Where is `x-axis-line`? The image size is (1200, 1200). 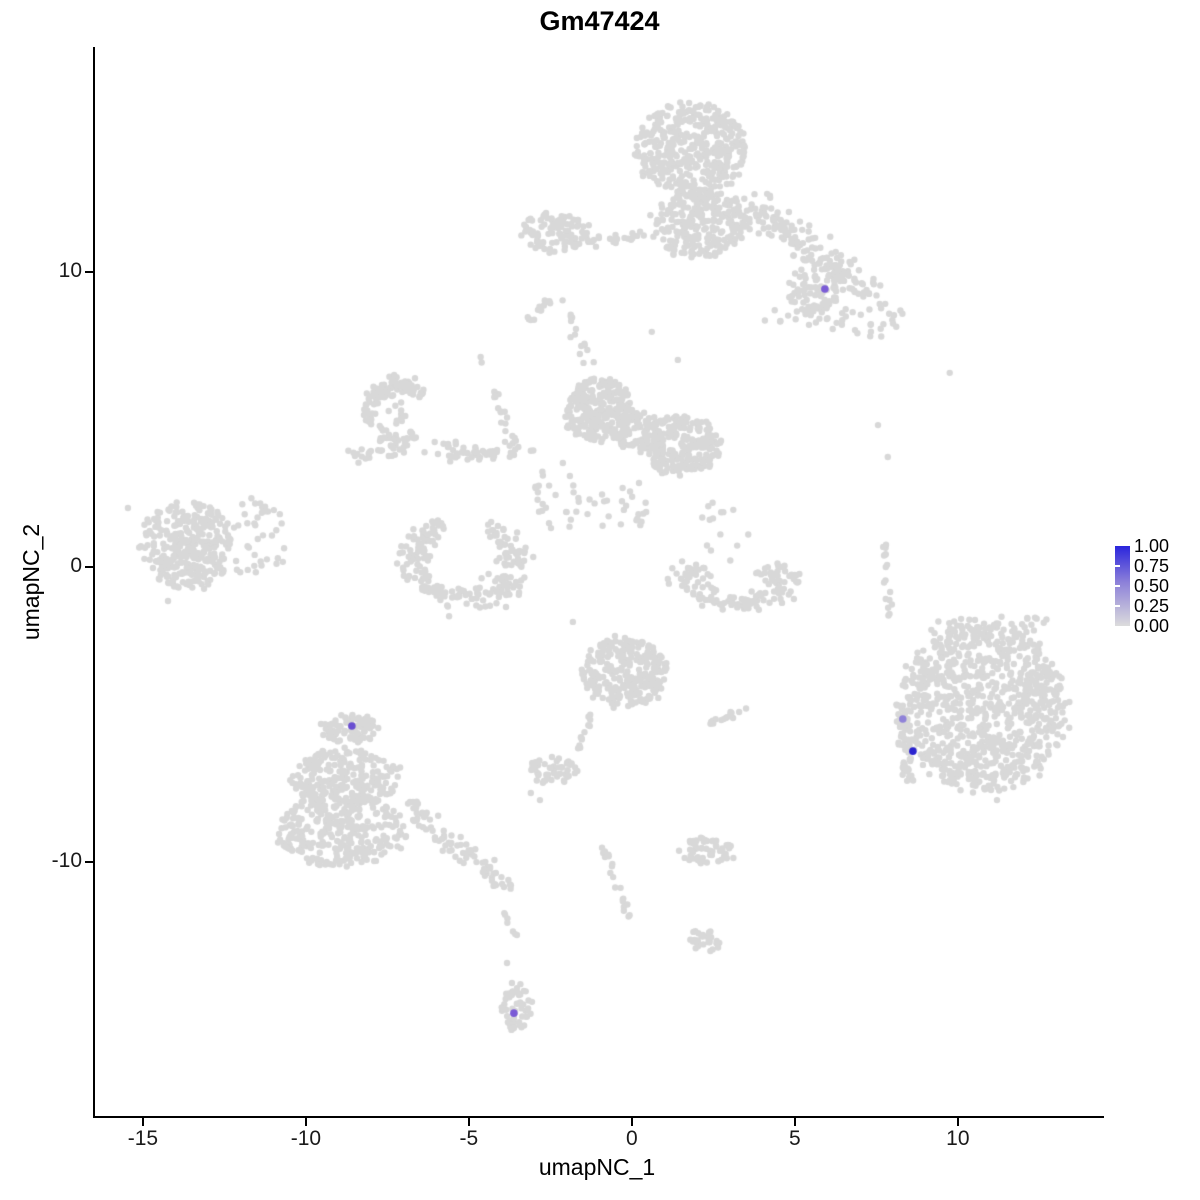
x-axis-line is located at coordinates (598, 1117).